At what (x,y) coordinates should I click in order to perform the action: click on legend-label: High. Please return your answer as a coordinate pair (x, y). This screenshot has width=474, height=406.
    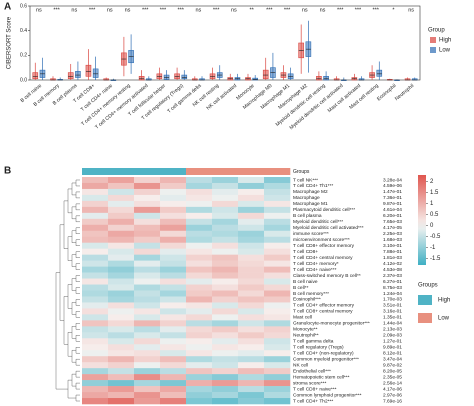
    Looking at the image, I should click on (444, 301).